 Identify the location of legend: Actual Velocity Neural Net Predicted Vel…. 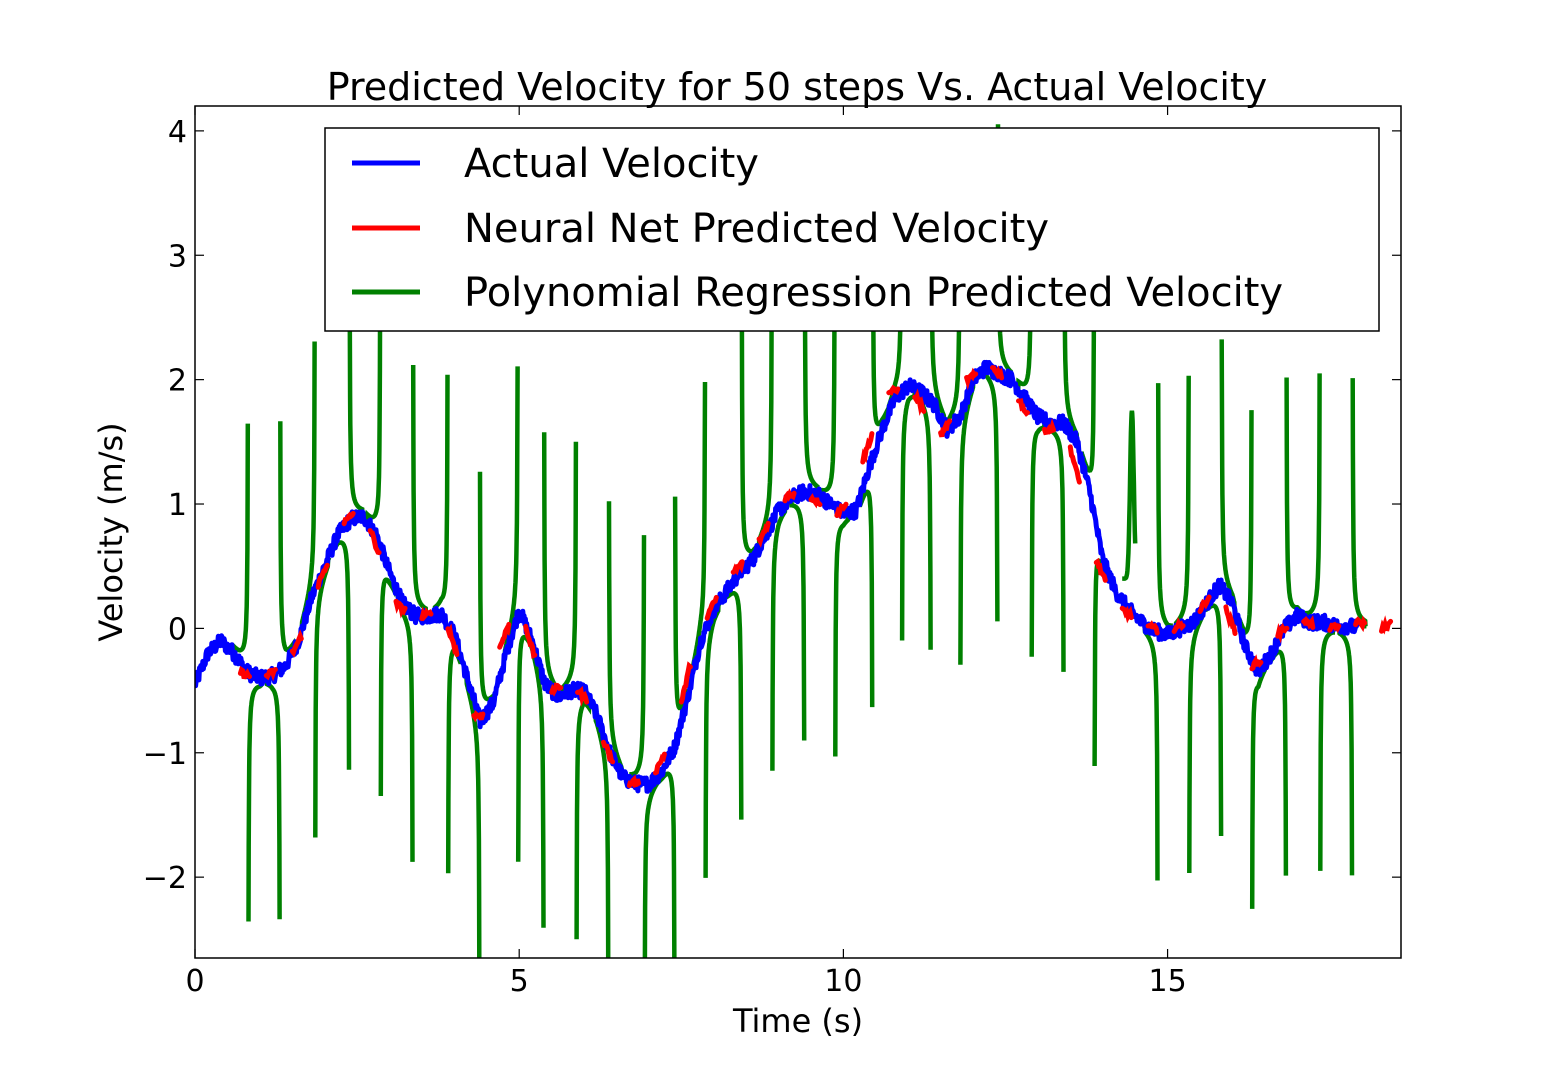
(852, 229).